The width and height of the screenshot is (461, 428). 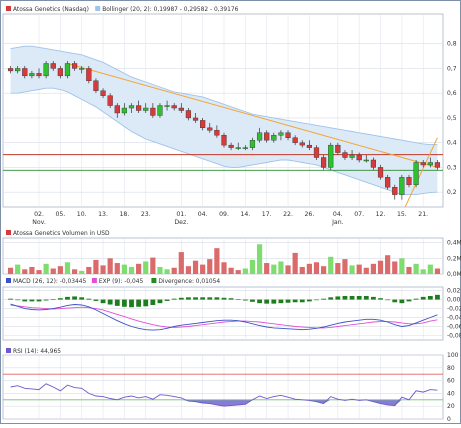 I want to click on x-tick-sublabel: Dez., so click(x=181, y=222).